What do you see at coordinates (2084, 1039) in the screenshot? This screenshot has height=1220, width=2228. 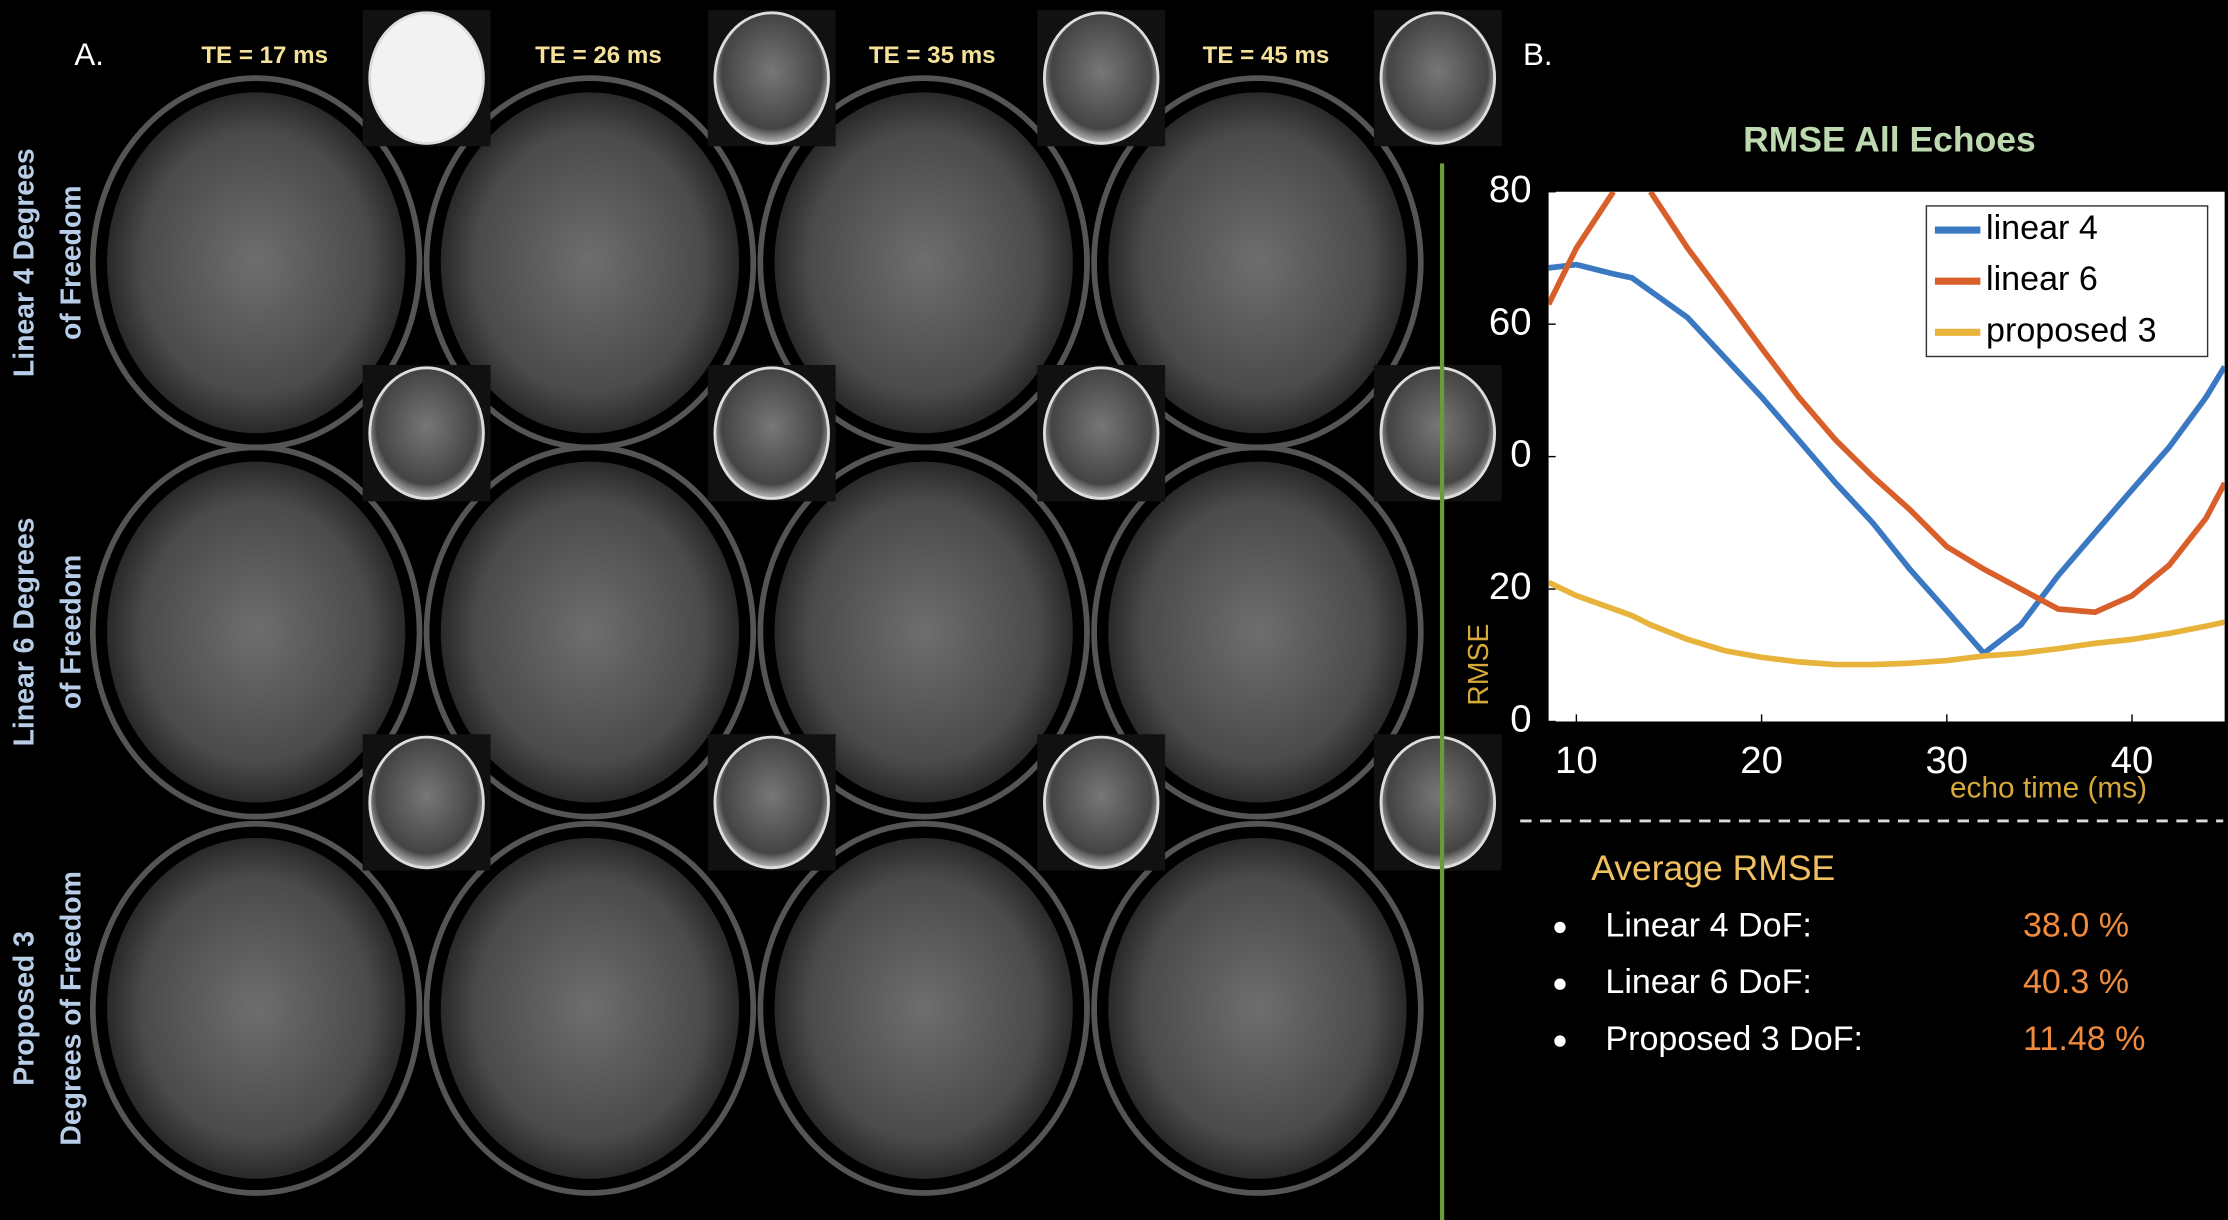 I see `summary-value: 11.48 %` at bounding box center [2084, 1039].